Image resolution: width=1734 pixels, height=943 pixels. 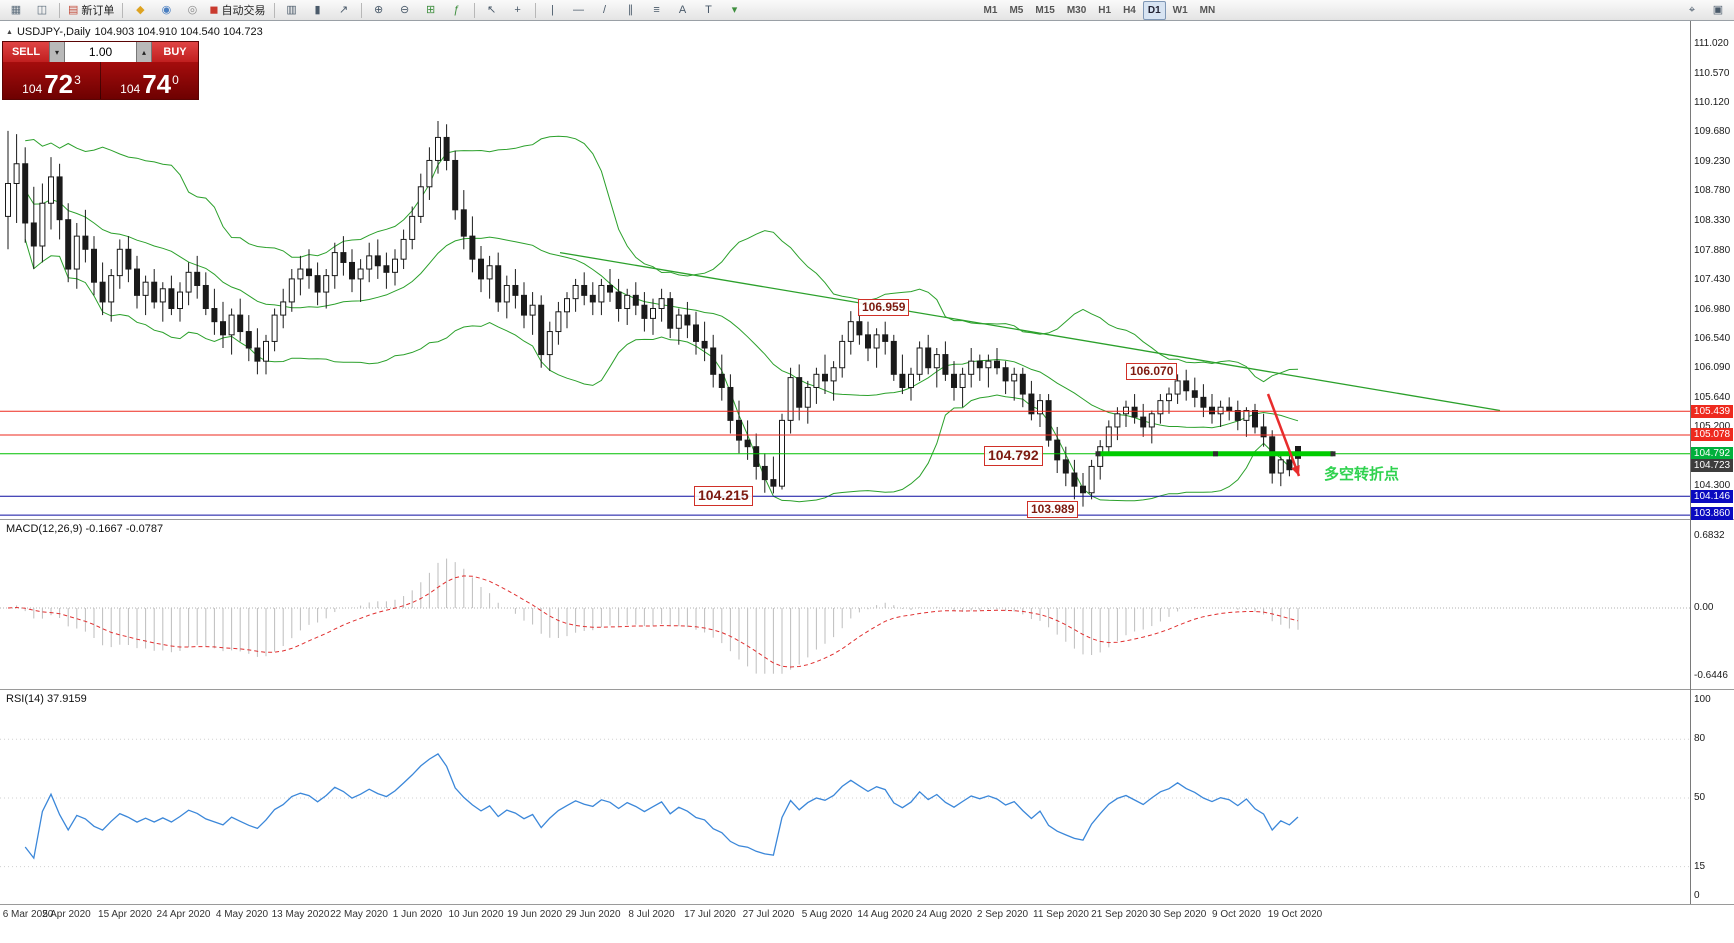 What do you see at coordinates (59, 83) in the screenshot?
I see `sell-price-pips: 72` at bounding box center [59, 83].